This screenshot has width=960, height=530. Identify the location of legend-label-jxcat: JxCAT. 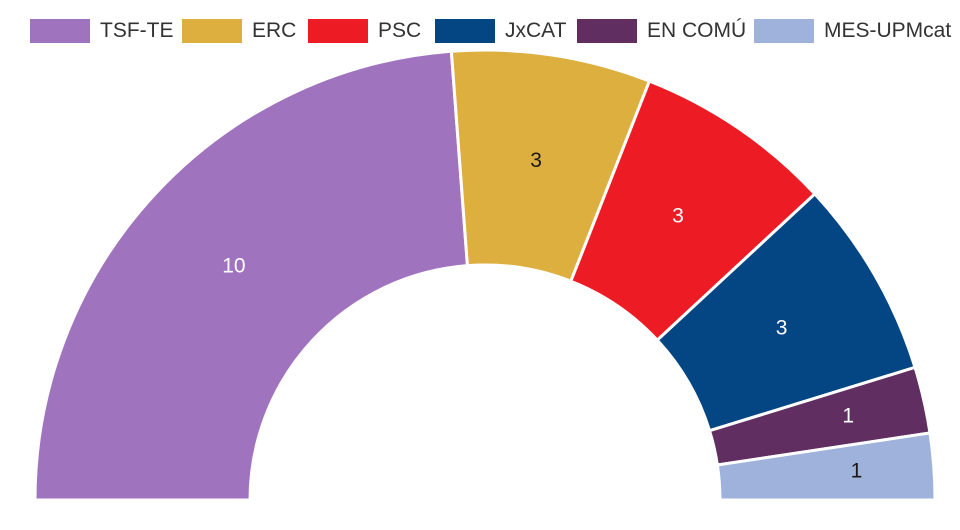
(536, 30).